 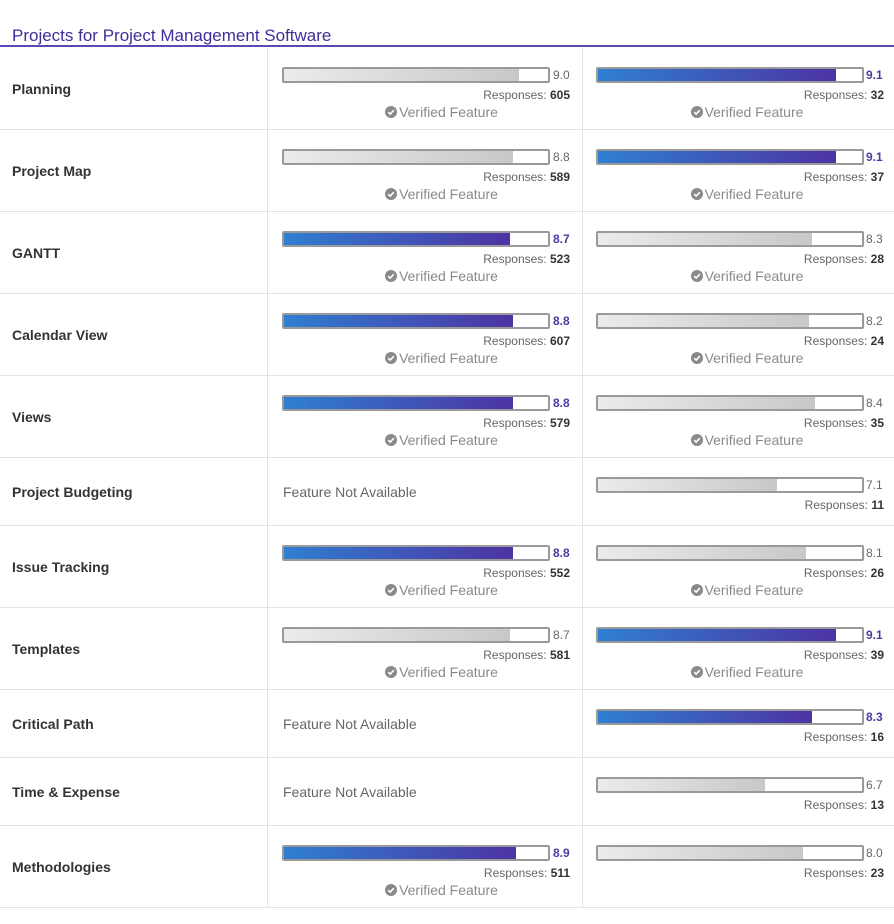 What do you see at coordinates (172, 35) in the screenshot?
I see `page-title: Projects for Project Management Software` at bounding box center [172, 35].